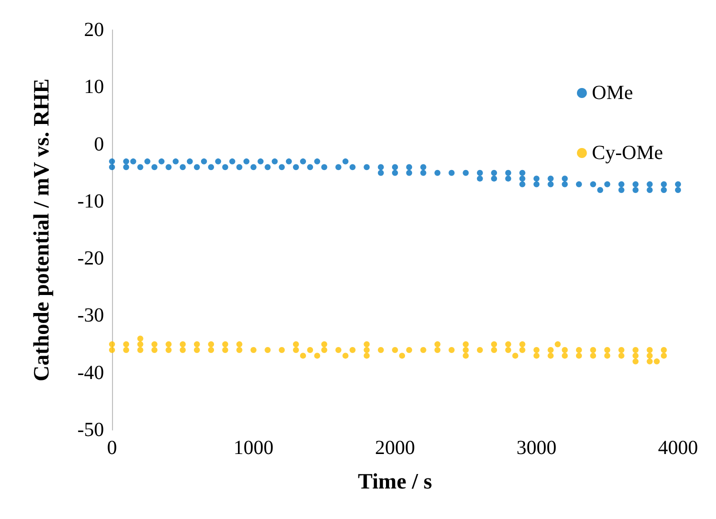 The width and height of the screenshot is (716, 519). Describe the element at coordinates (90, 373) in the screenshot. I see `y-tick-label: -40` at that location.